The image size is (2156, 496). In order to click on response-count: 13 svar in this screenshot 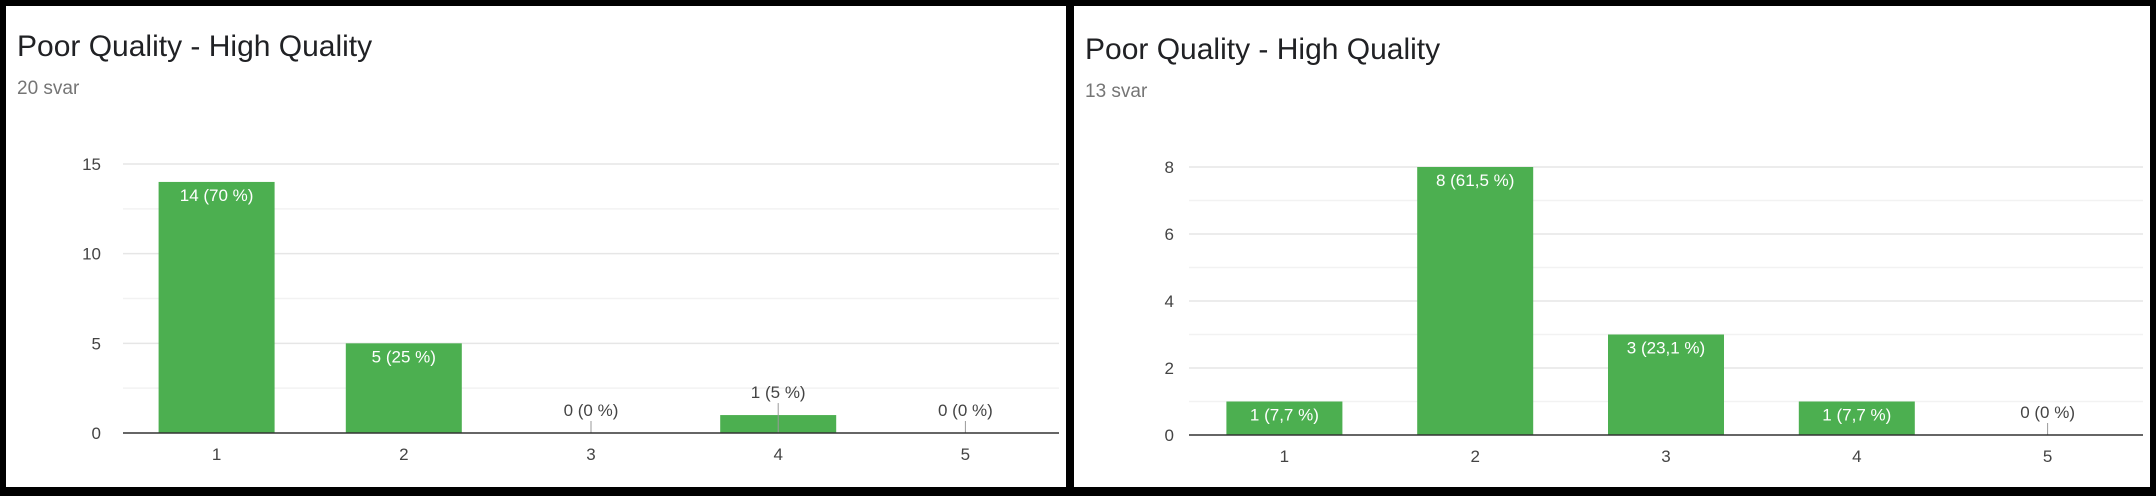, I will do `click(1116, 91)`.